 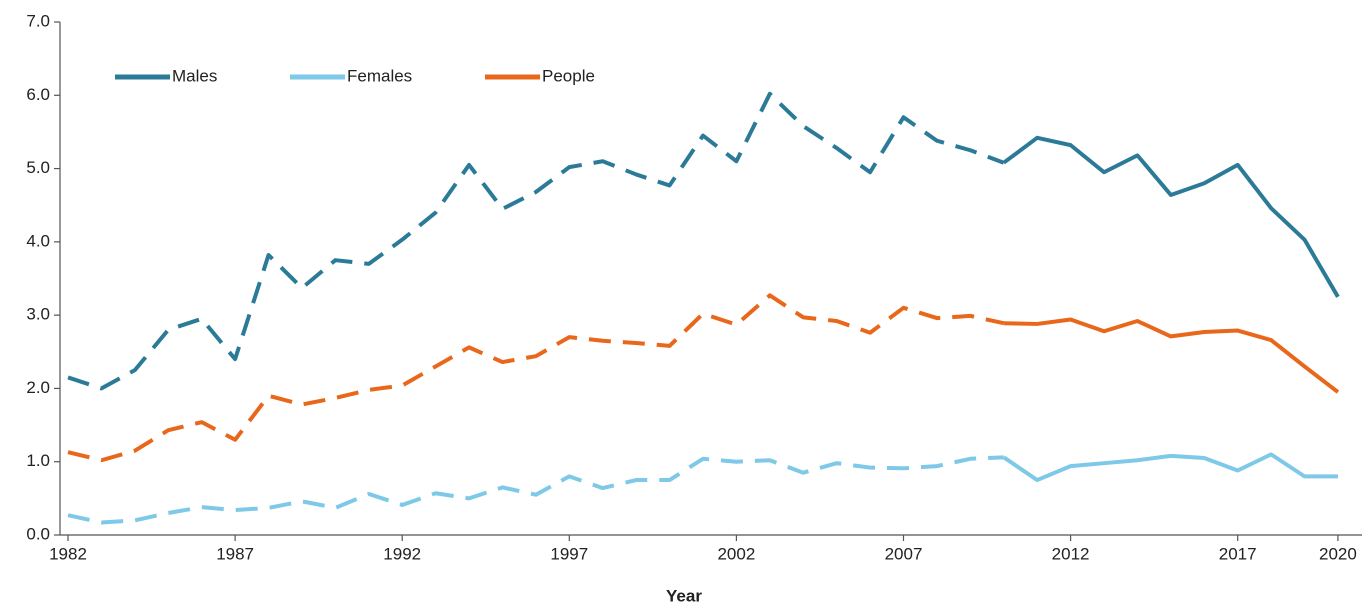 What do you see at coordinates (402, 553) in the screenshot?
I see `x-tick-label: 1992` at bounding box center [402, 553].